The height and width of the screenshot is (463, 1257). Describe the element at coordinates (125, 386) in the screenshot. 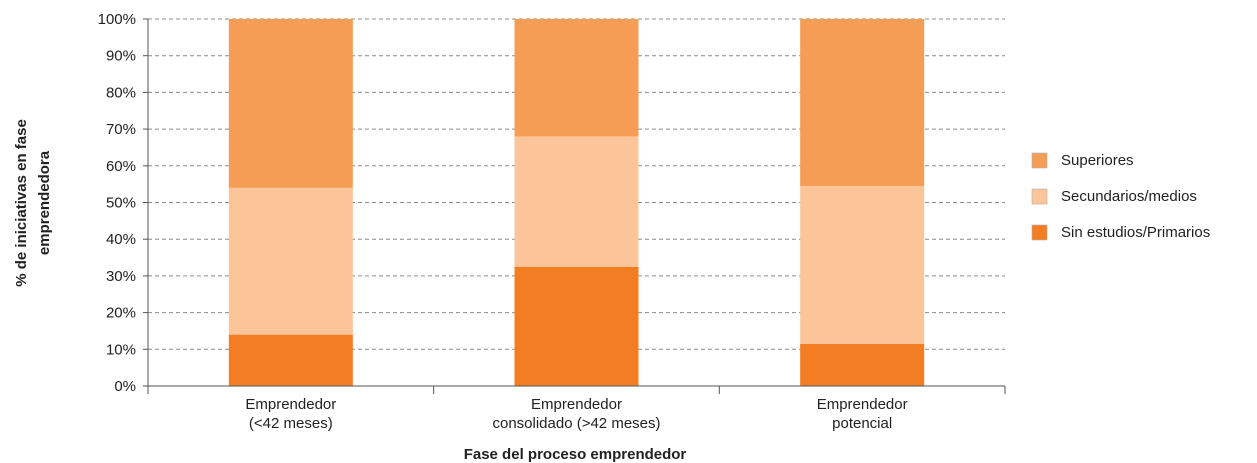

I see `y-tick-label: 0%` at that location.